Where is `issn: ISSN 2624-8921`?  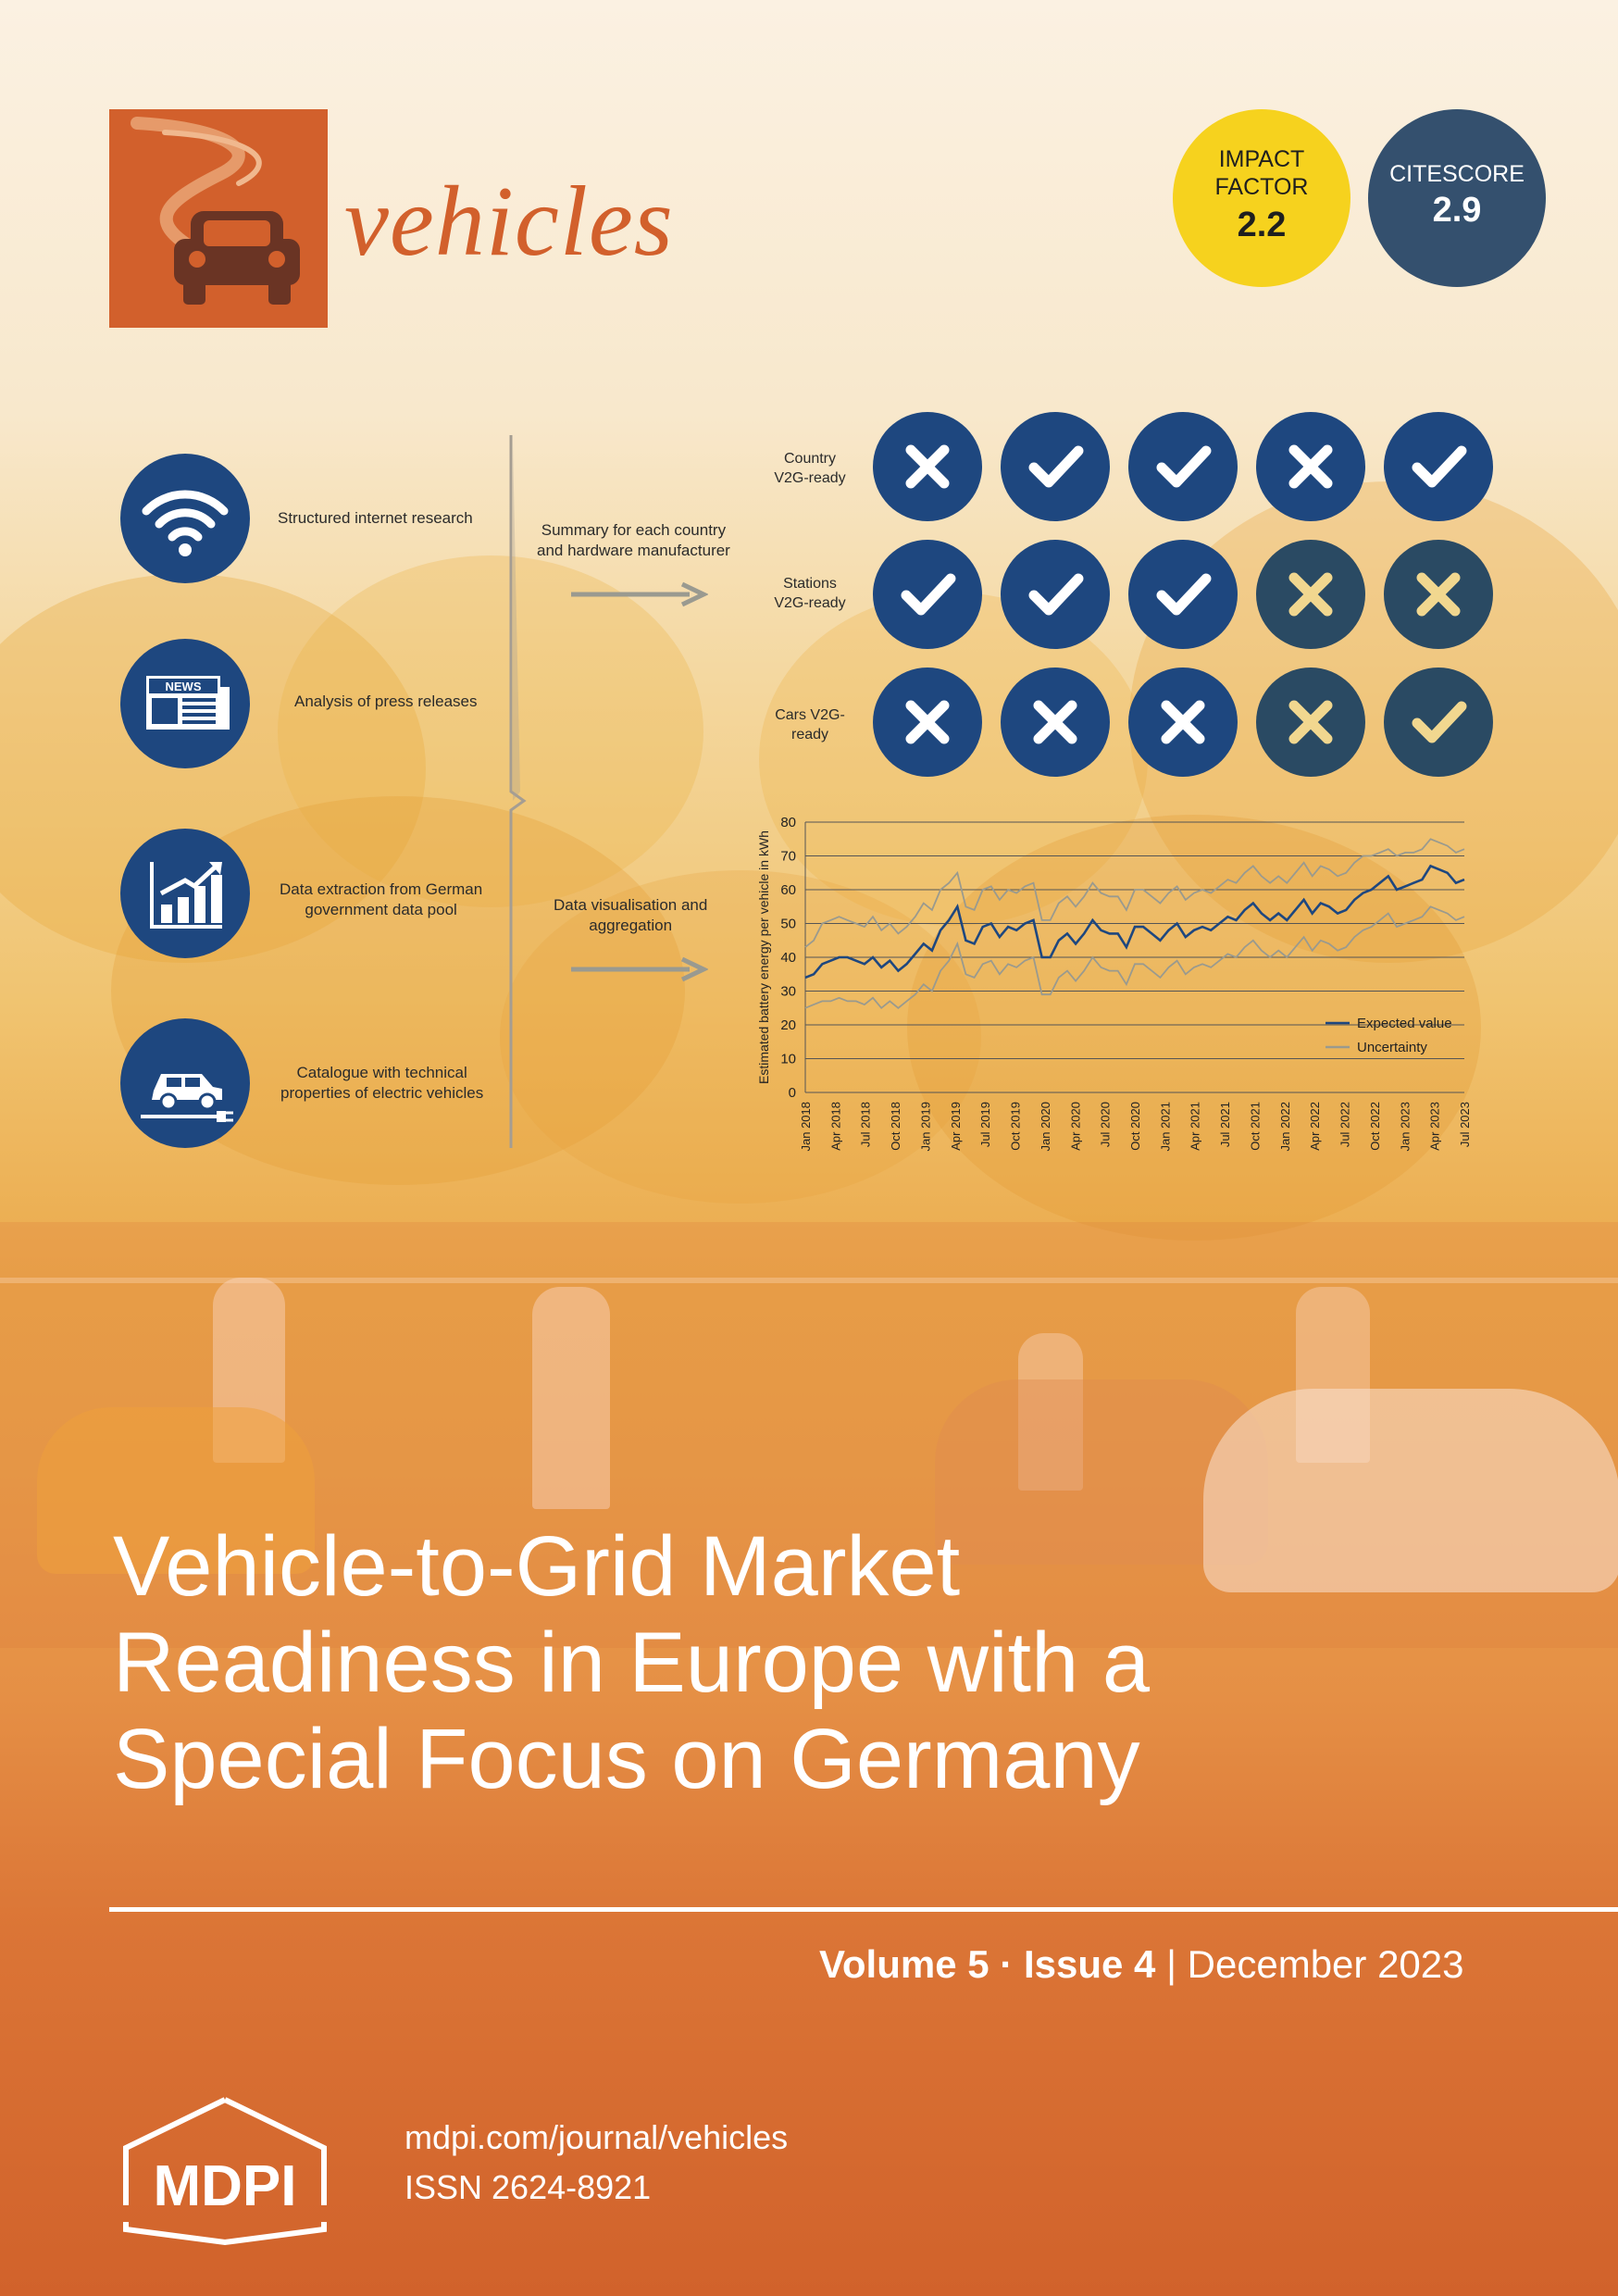 issn: ISSN 2624-8921 is located at coordinates (528, 2187).